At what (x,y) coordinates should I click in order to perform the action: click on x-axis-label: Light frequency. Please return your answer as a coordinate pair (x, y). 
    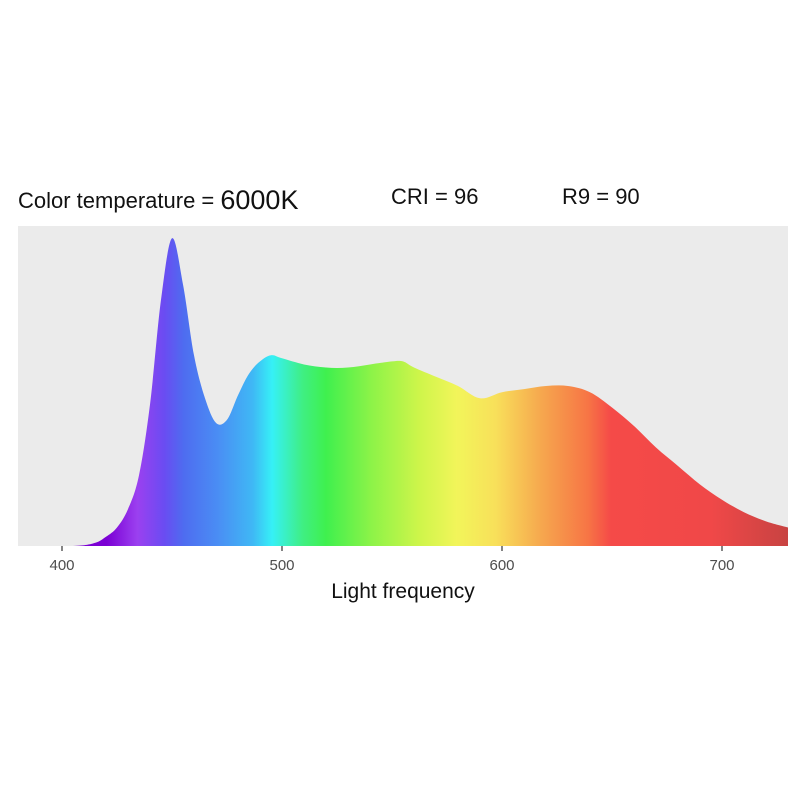
    Looking at the image, I should click on (403, 591).